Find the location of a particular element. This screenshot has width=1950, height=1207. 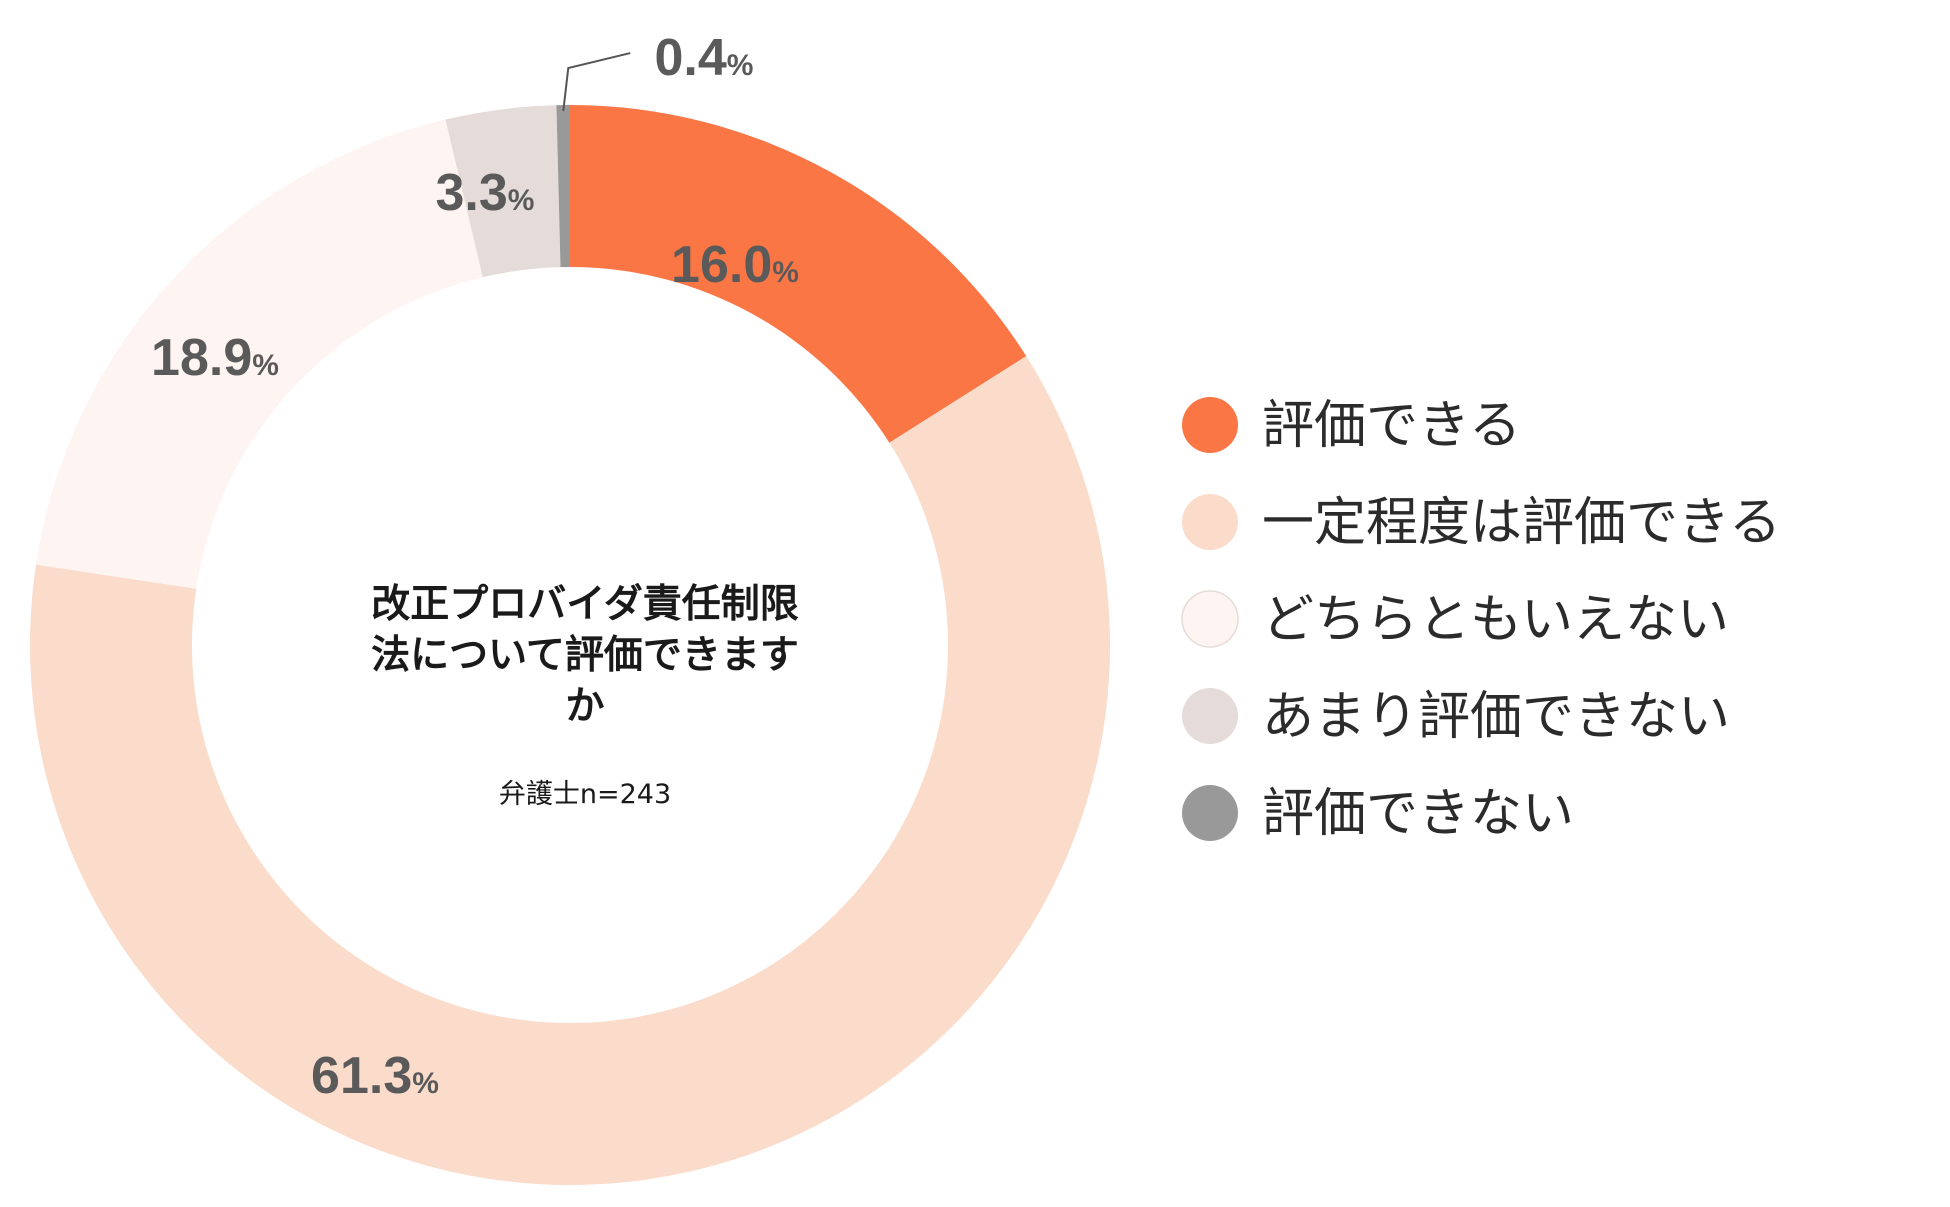

center-title-line-1: 改正プロバイダ責任制限 is located at coordinates (584, 604).